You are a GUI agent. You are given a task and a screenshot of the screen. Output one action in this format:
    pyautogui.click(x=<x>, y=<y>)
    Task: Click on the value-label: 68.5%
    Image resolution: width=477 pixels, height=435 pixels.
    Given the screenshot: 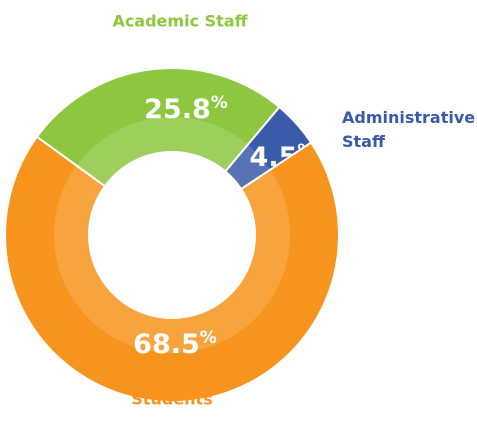 What is the action you would take?
    pyautogui.click(x=175, y=344)
    